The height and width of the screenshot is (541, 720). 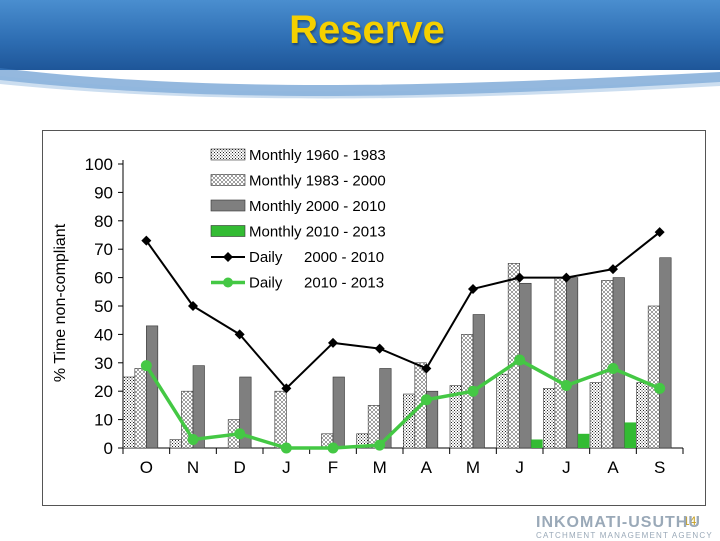 What do you see at coordinates (103, 192) in the screenshot?
I see `y-tick-label: 90` at bounding box center [103, 192].